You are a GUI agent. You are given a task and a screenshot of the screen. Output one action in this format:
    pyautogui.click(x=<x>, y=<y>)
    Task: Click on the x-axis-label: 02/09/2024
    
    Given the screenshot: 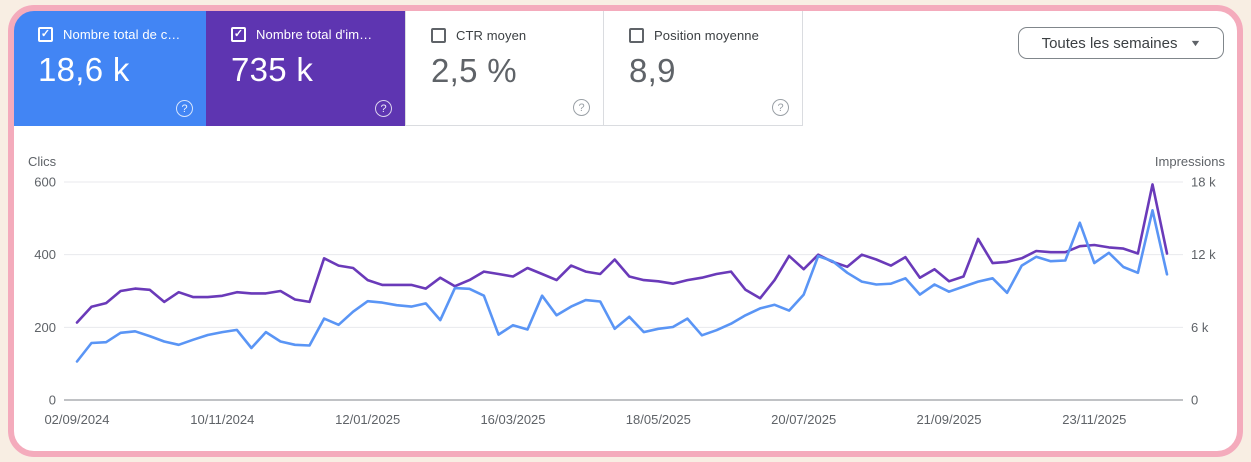 What is the action you would take?
    pyautogui.click(x=76, y=419)
    